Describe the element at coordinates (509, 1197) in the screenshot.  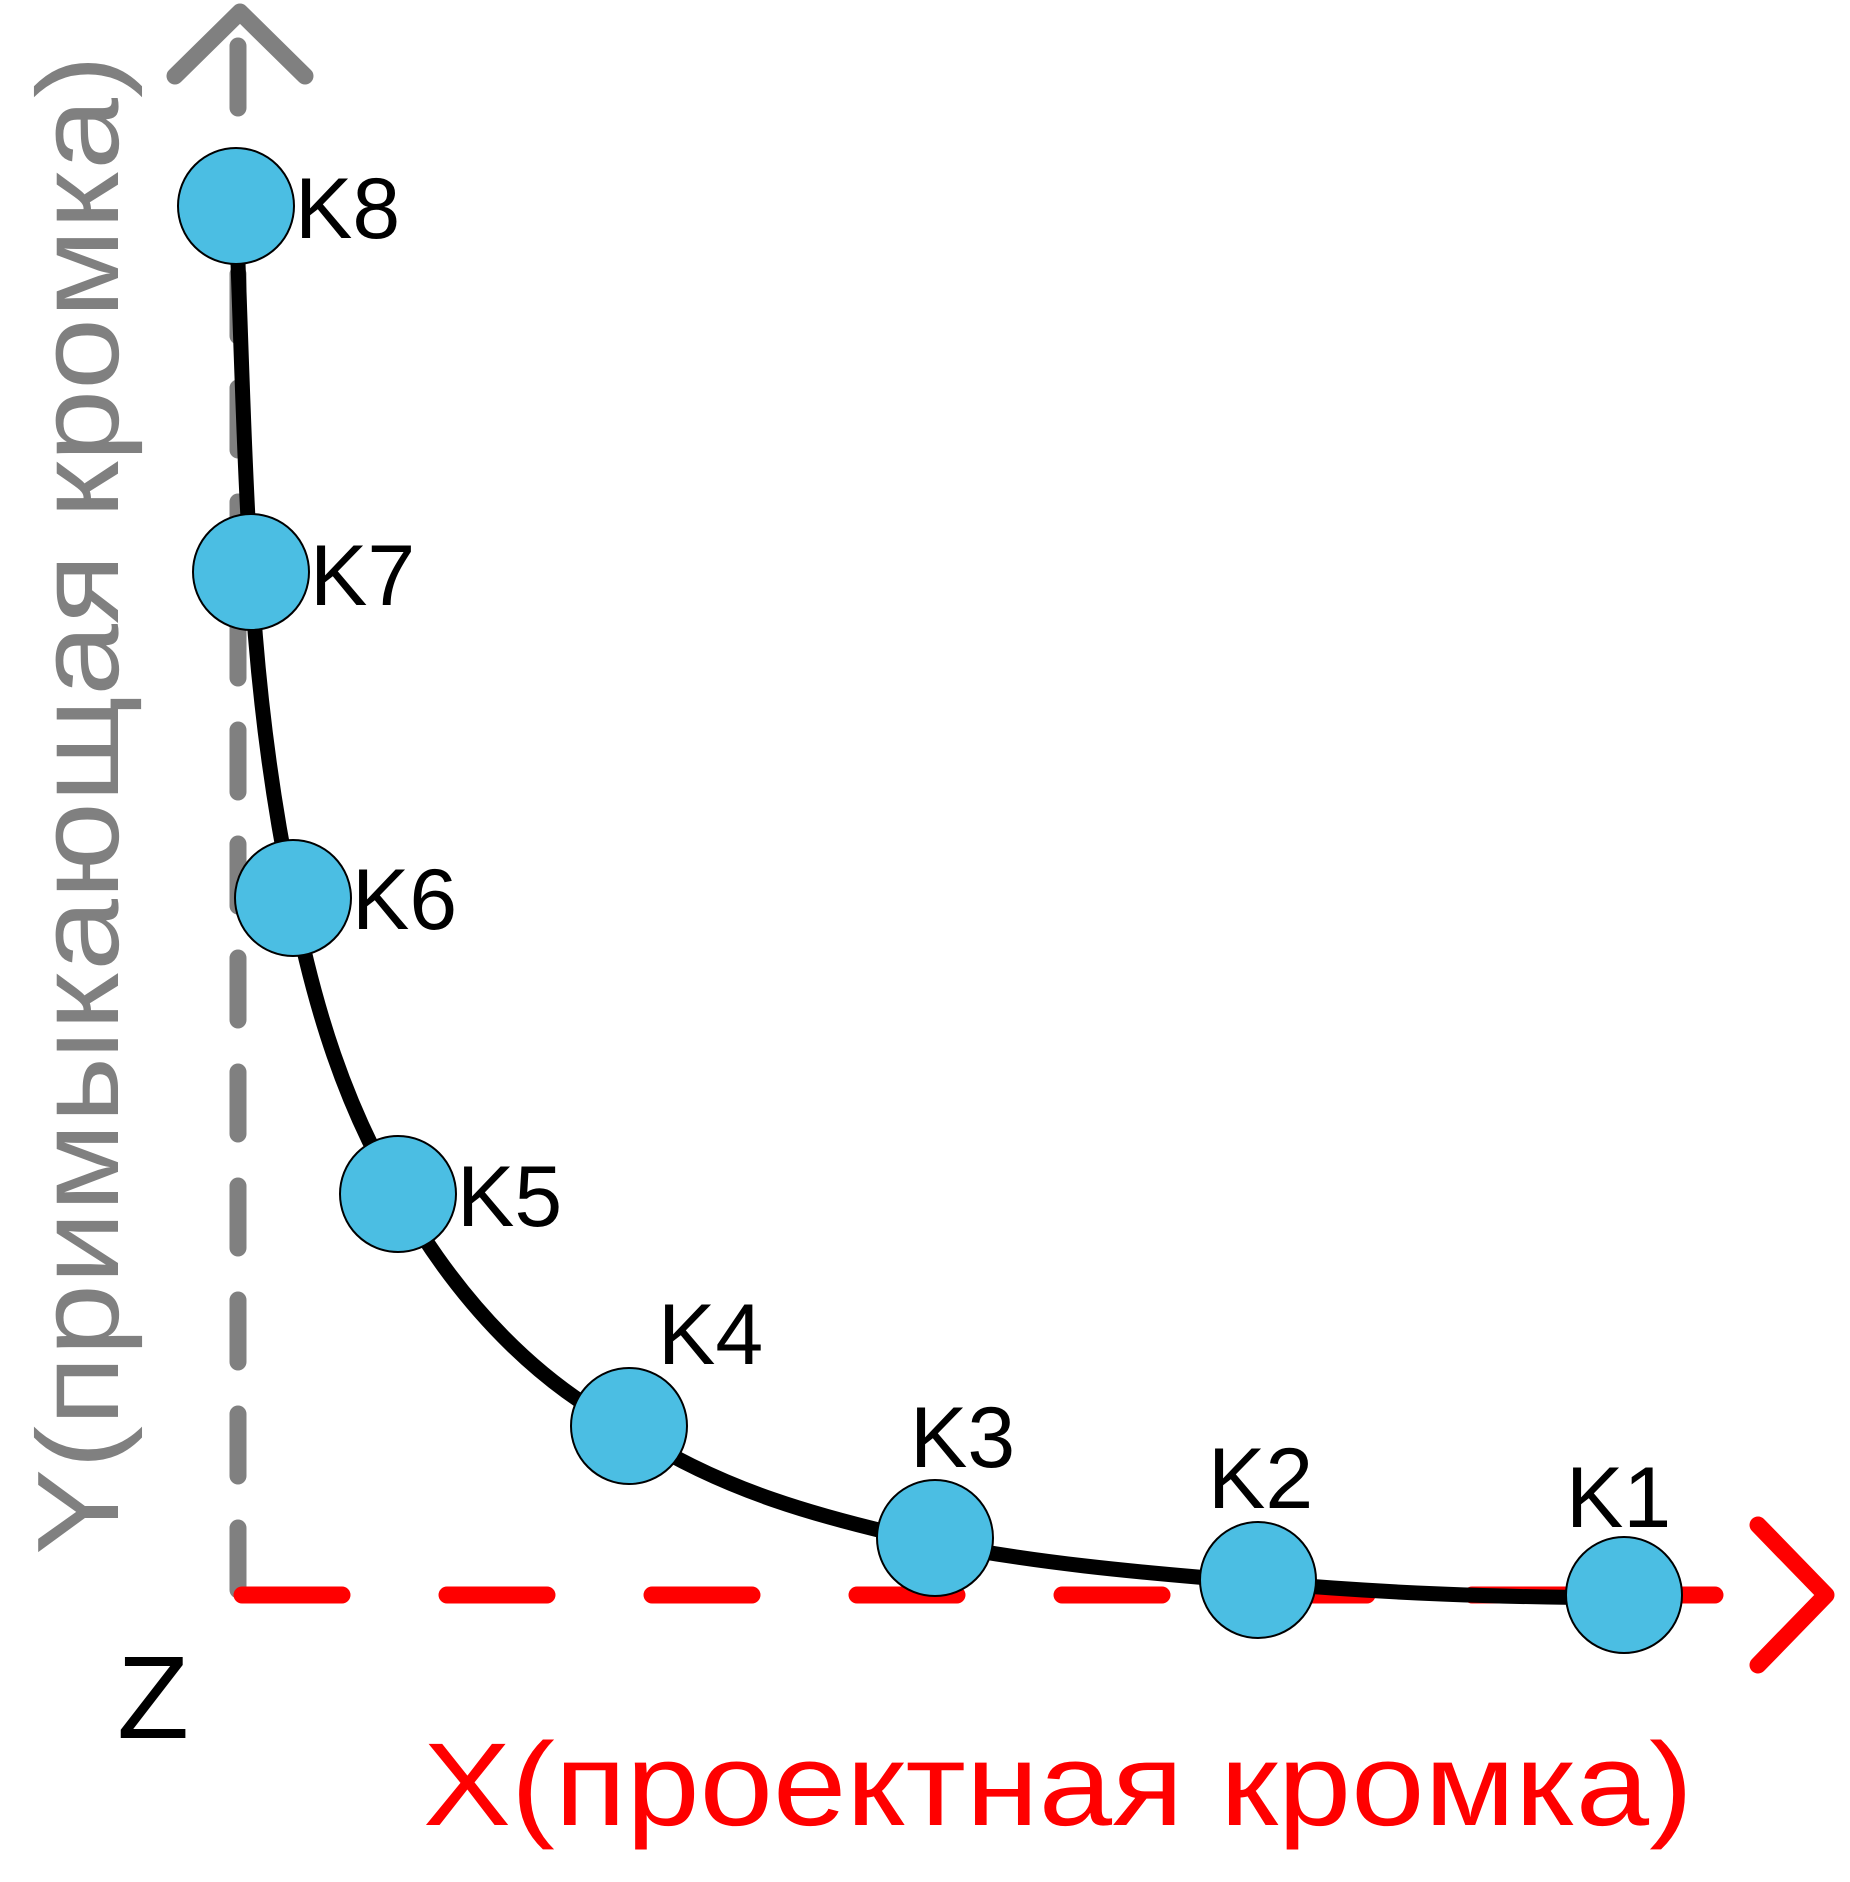
I see `point-label: K5` at that location.